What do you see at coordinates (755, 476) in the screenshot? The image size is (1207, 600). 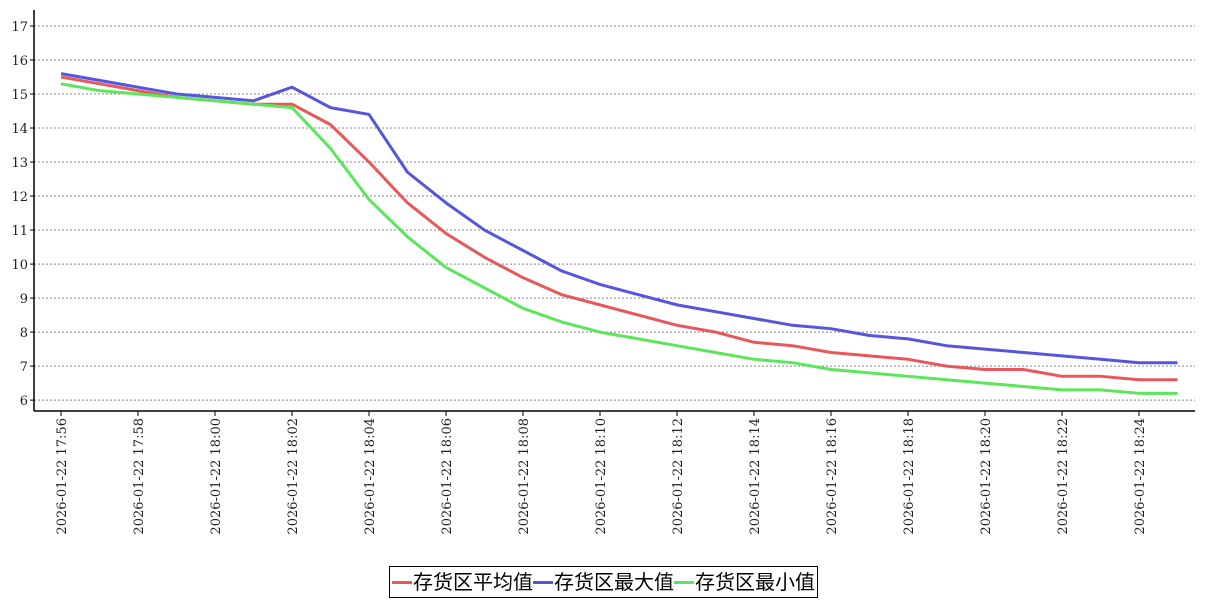 I see `x-tick-label: 2026-01-22 18:14` at bounding box center [755, 476].